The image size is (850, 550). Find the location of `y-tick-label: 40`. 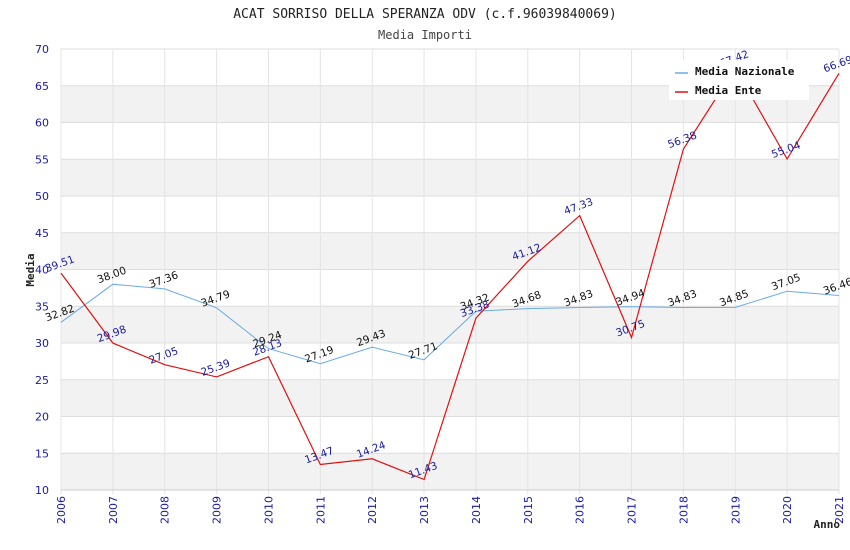

y-tick-label: 40 is located at coordinates (42, 270).